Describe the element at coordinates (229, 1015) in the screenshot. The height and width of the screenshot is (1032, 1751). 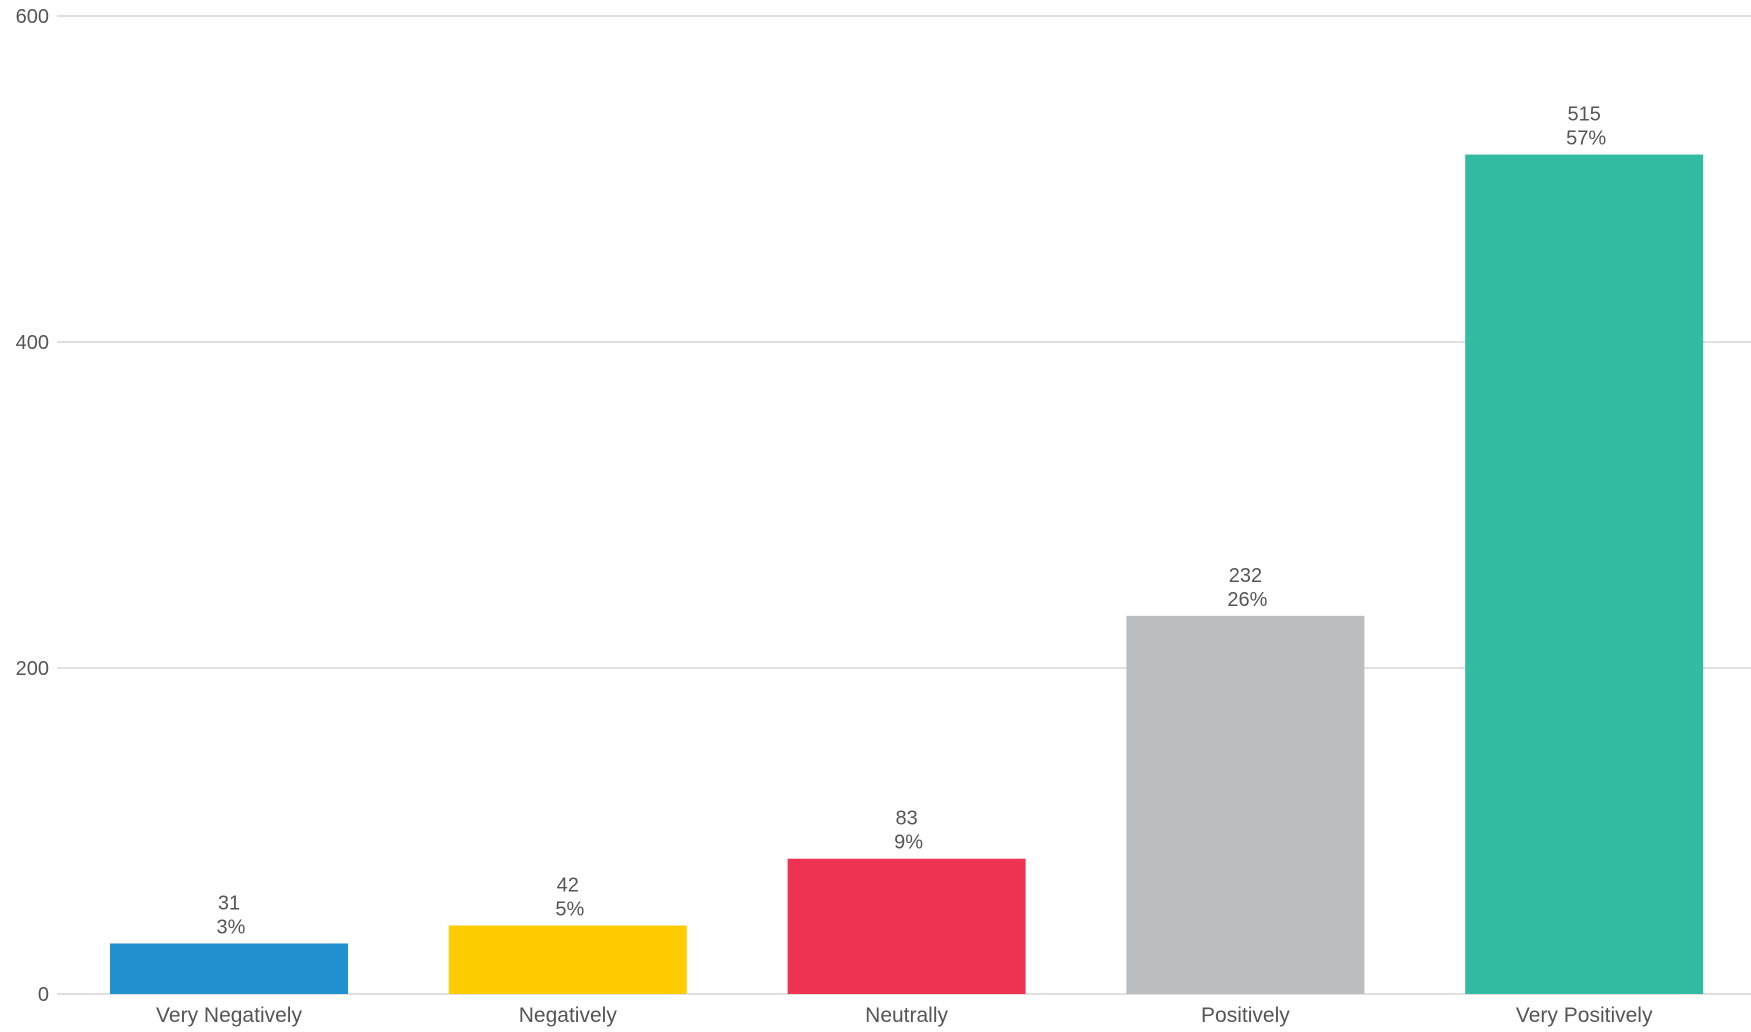
I see `x-category-label: Very Negatively` at that location.